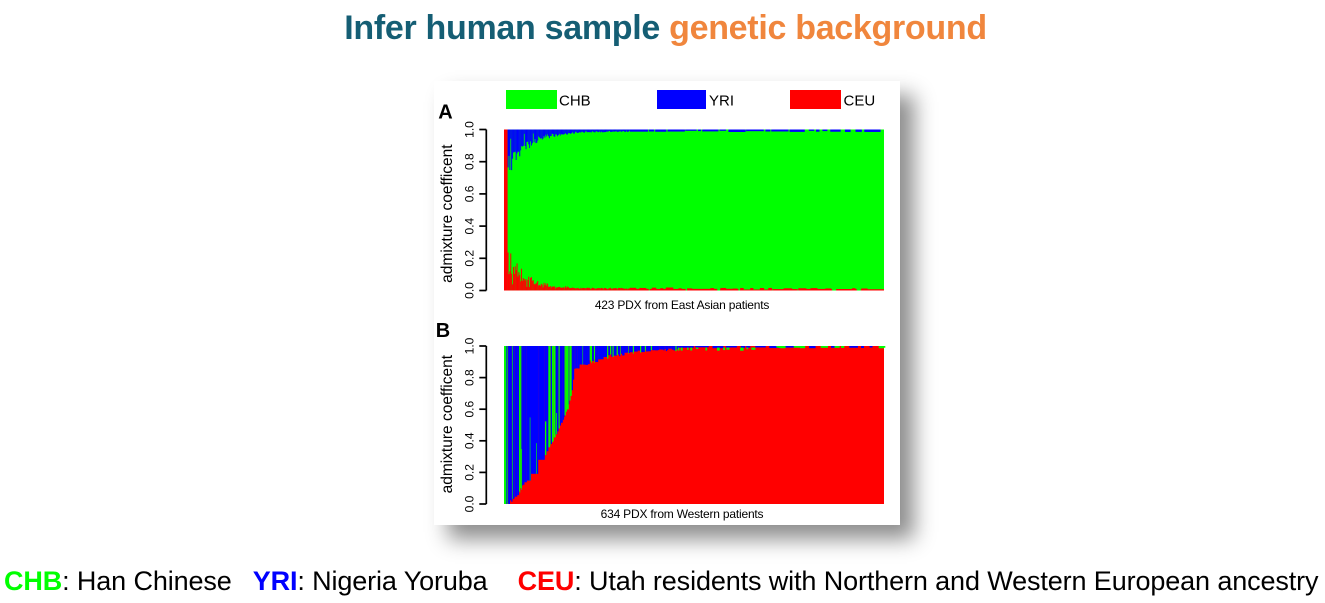 The width and height of the screenshot is (1325, 603). I want to click on svg-text: 634 PDX from Western patients, so click(682, 514).